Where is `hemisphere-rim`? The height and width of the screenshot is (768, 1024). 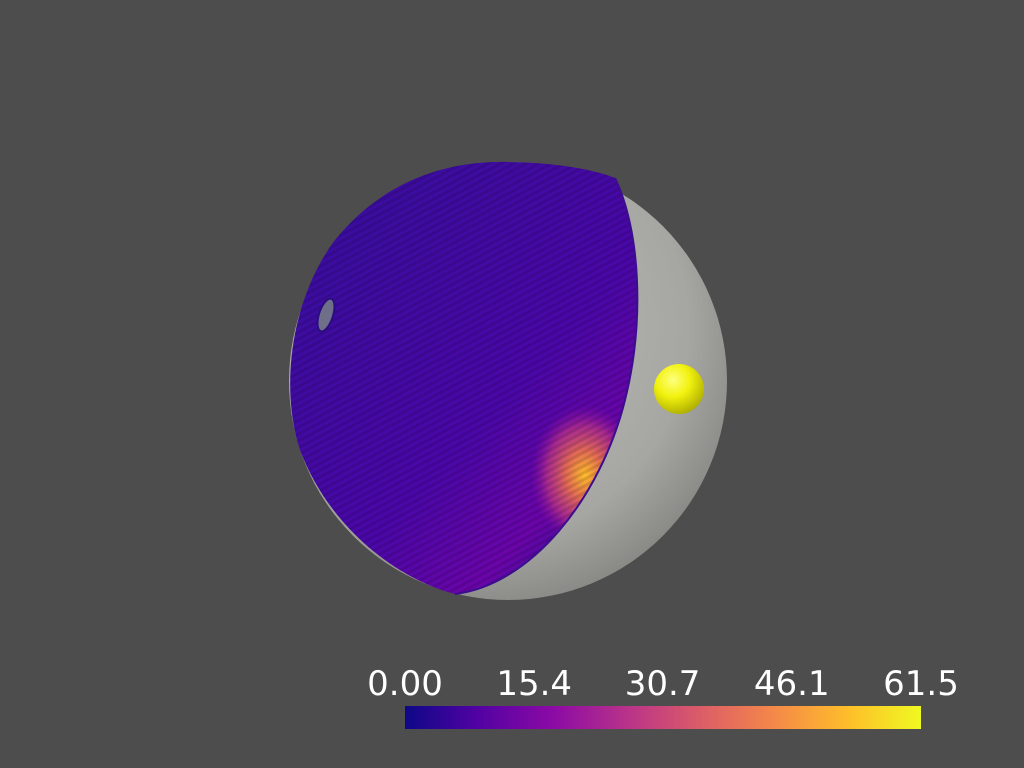
hemisphere-rim is located at coordinates (546, 386).